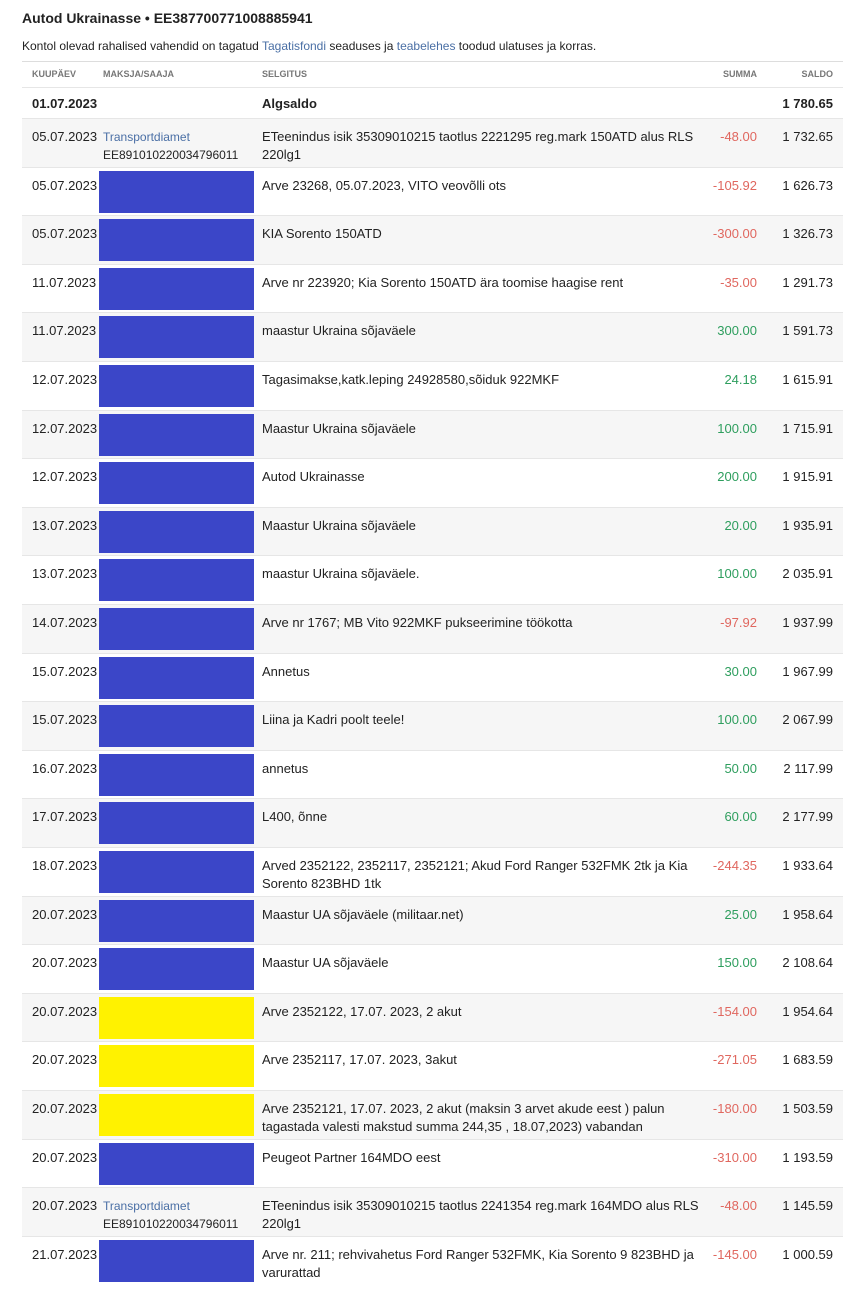 The width and height of the screenshot is (865, 1291). What do you see at coordinates (807, 671) in the screenshot?
I see `balance: 1 967.99` at bounding box center [807, 671].